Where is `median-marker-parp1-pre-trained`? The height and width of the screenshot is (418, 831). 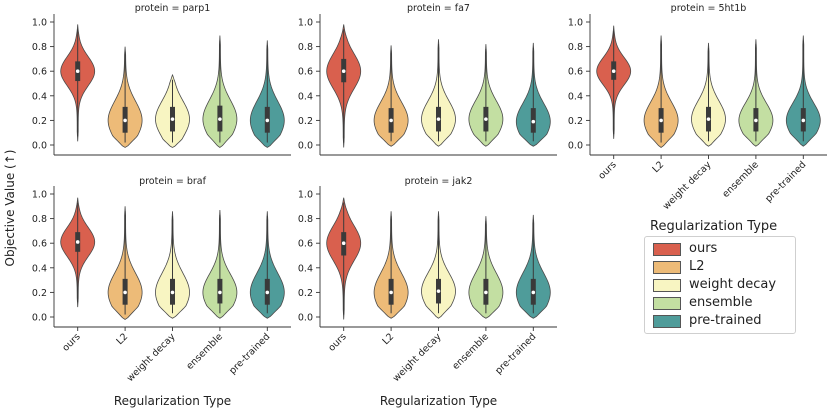
median-marker-parp1-pre-trained is located at coordinates (267, 120).